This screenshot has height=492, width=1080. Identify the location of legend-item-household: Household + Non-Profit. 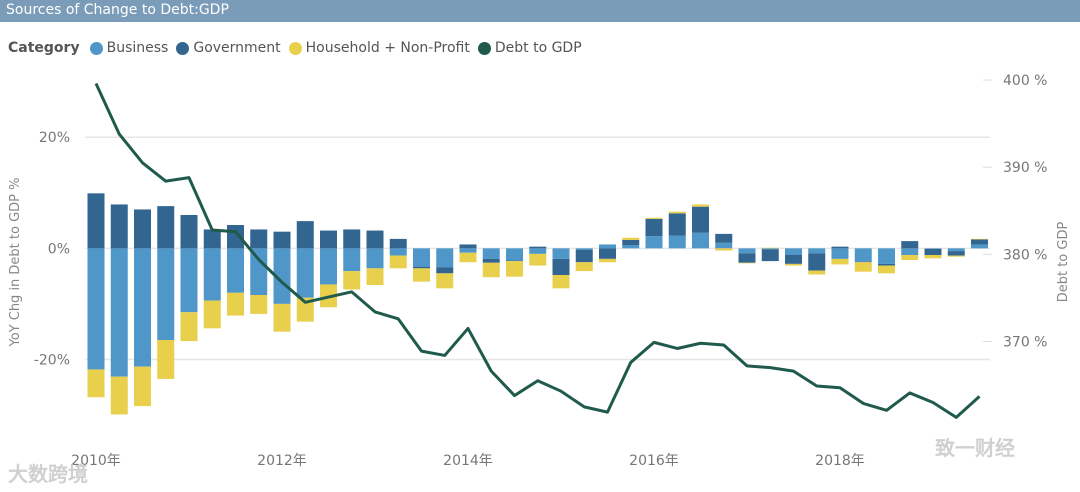
(379, 48).